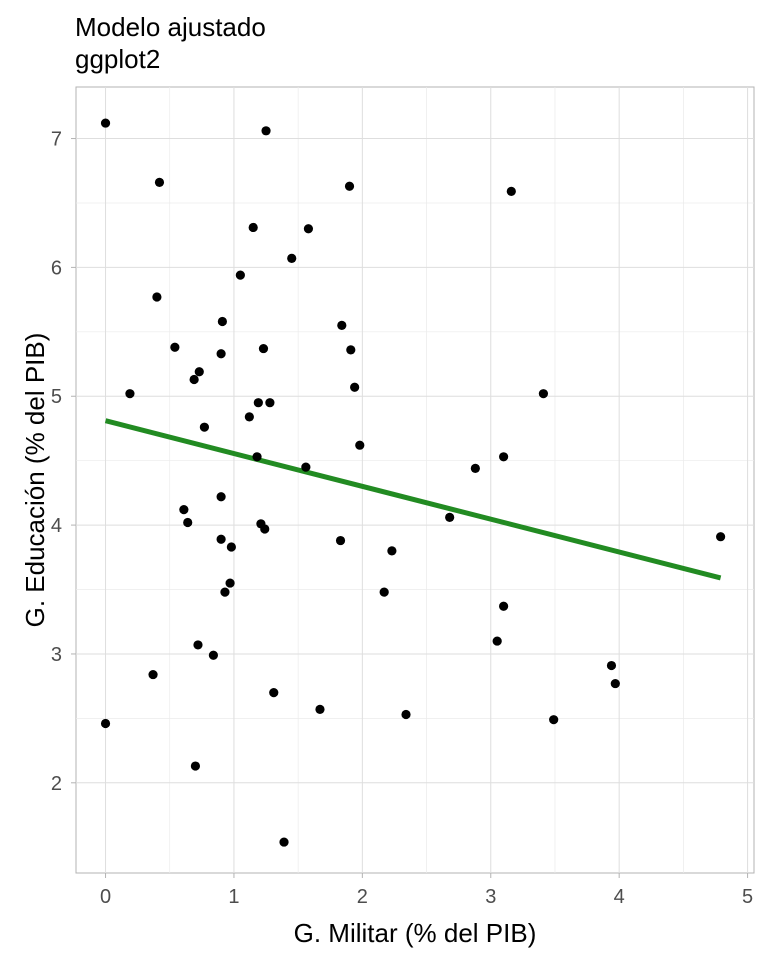  What do you see at coordinates (118, 59) in the screenshot?
I see `chart-subtitle: ggplot2` at bounding box center [118, 59].